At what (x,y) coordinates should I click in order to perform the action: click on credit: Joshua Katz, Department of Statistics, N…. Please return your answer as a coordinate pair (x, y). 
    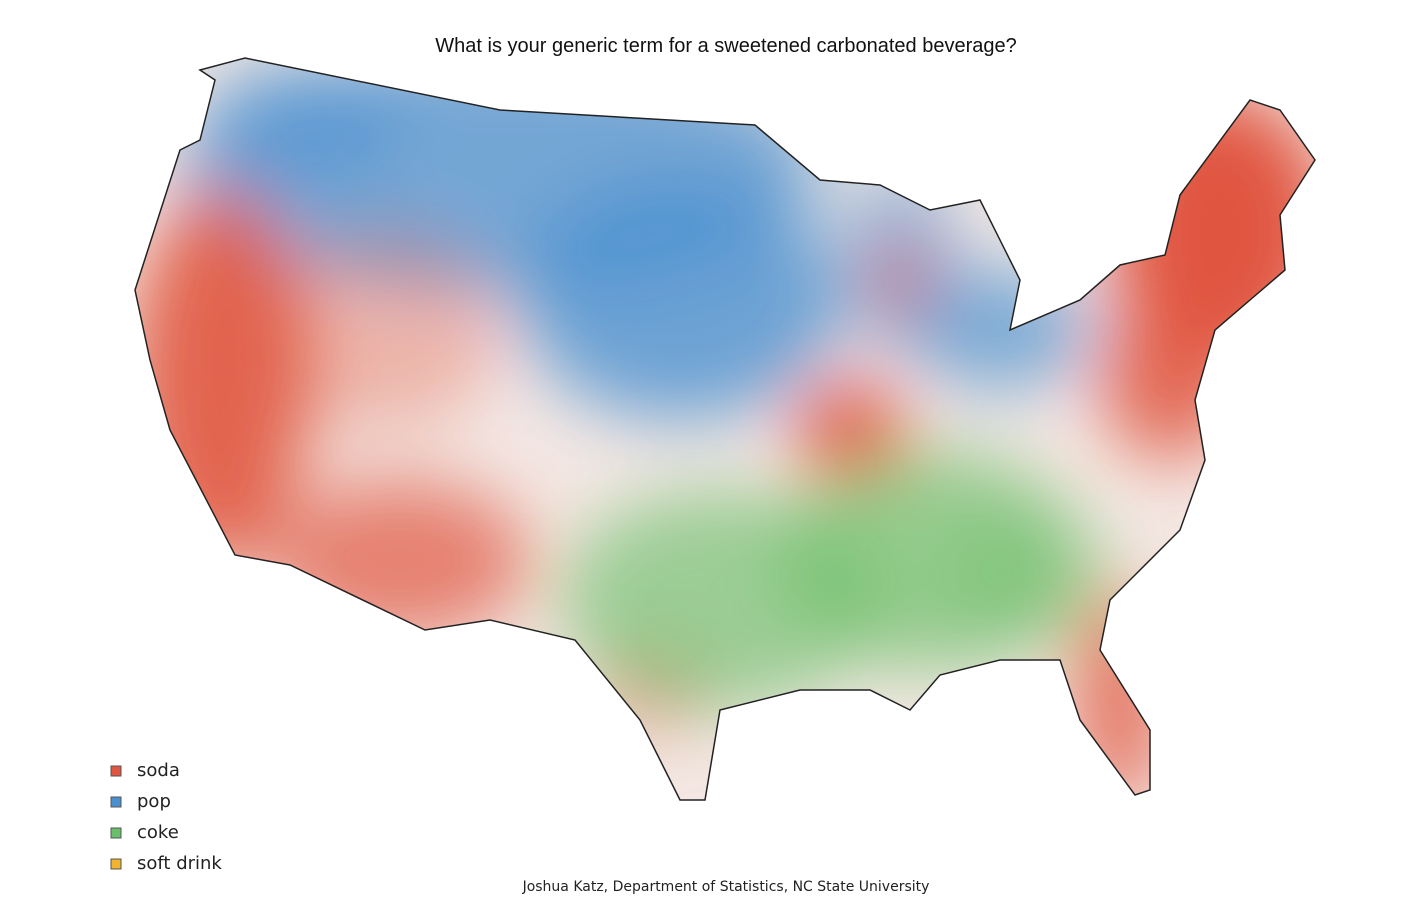
    Looking at the image, I should click on (726, 887).